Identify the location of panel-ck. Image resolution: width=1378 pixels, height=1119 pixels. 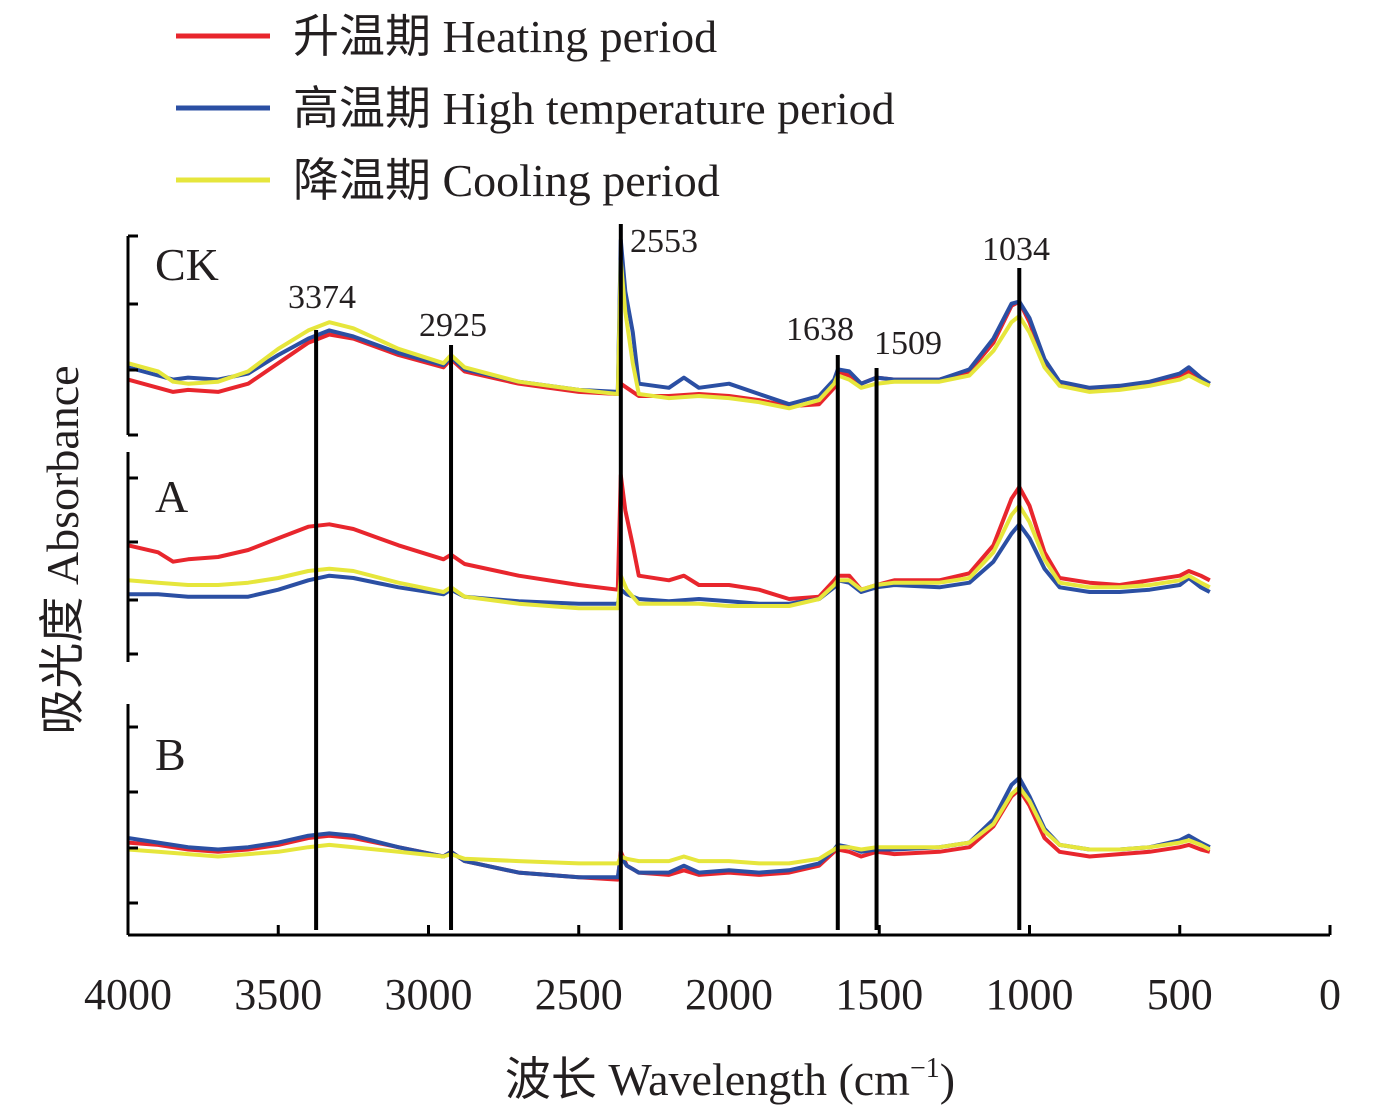
(669, 324).